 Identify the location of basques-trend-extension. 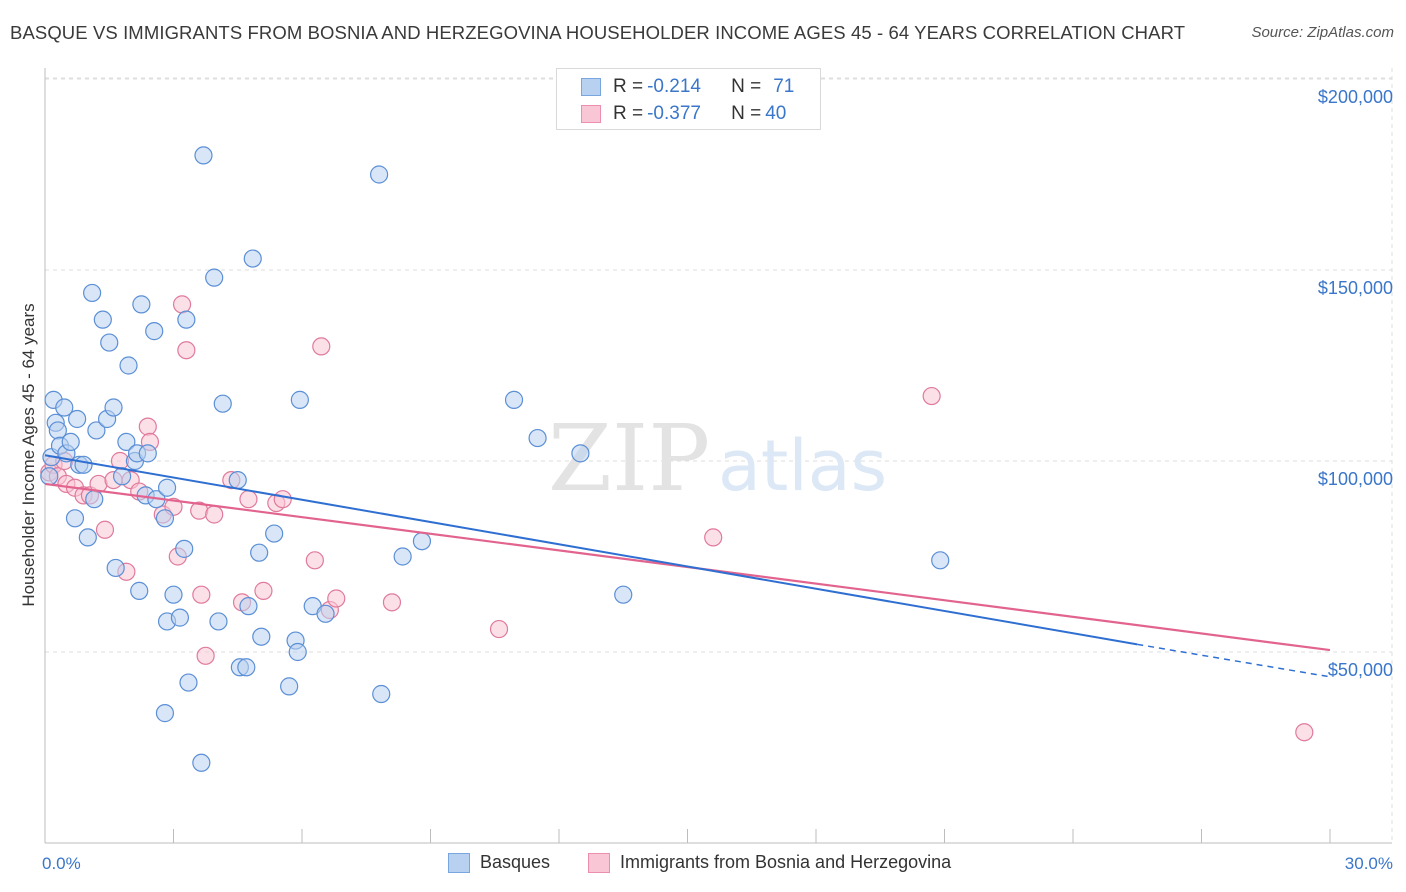
(1234, 660).